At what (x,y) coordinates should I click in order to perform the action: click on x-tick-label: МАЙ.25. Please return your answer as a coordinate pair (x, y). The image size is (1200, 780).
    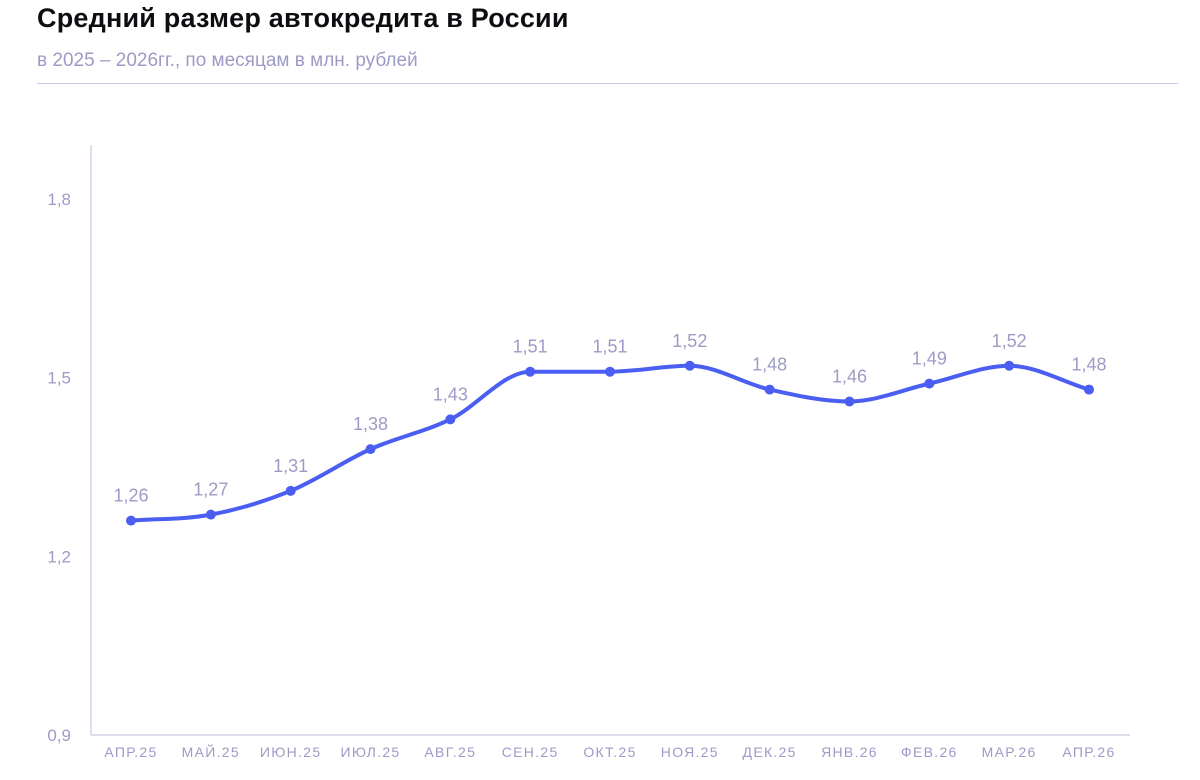
    Looking at the image, I should click on (211, 751).